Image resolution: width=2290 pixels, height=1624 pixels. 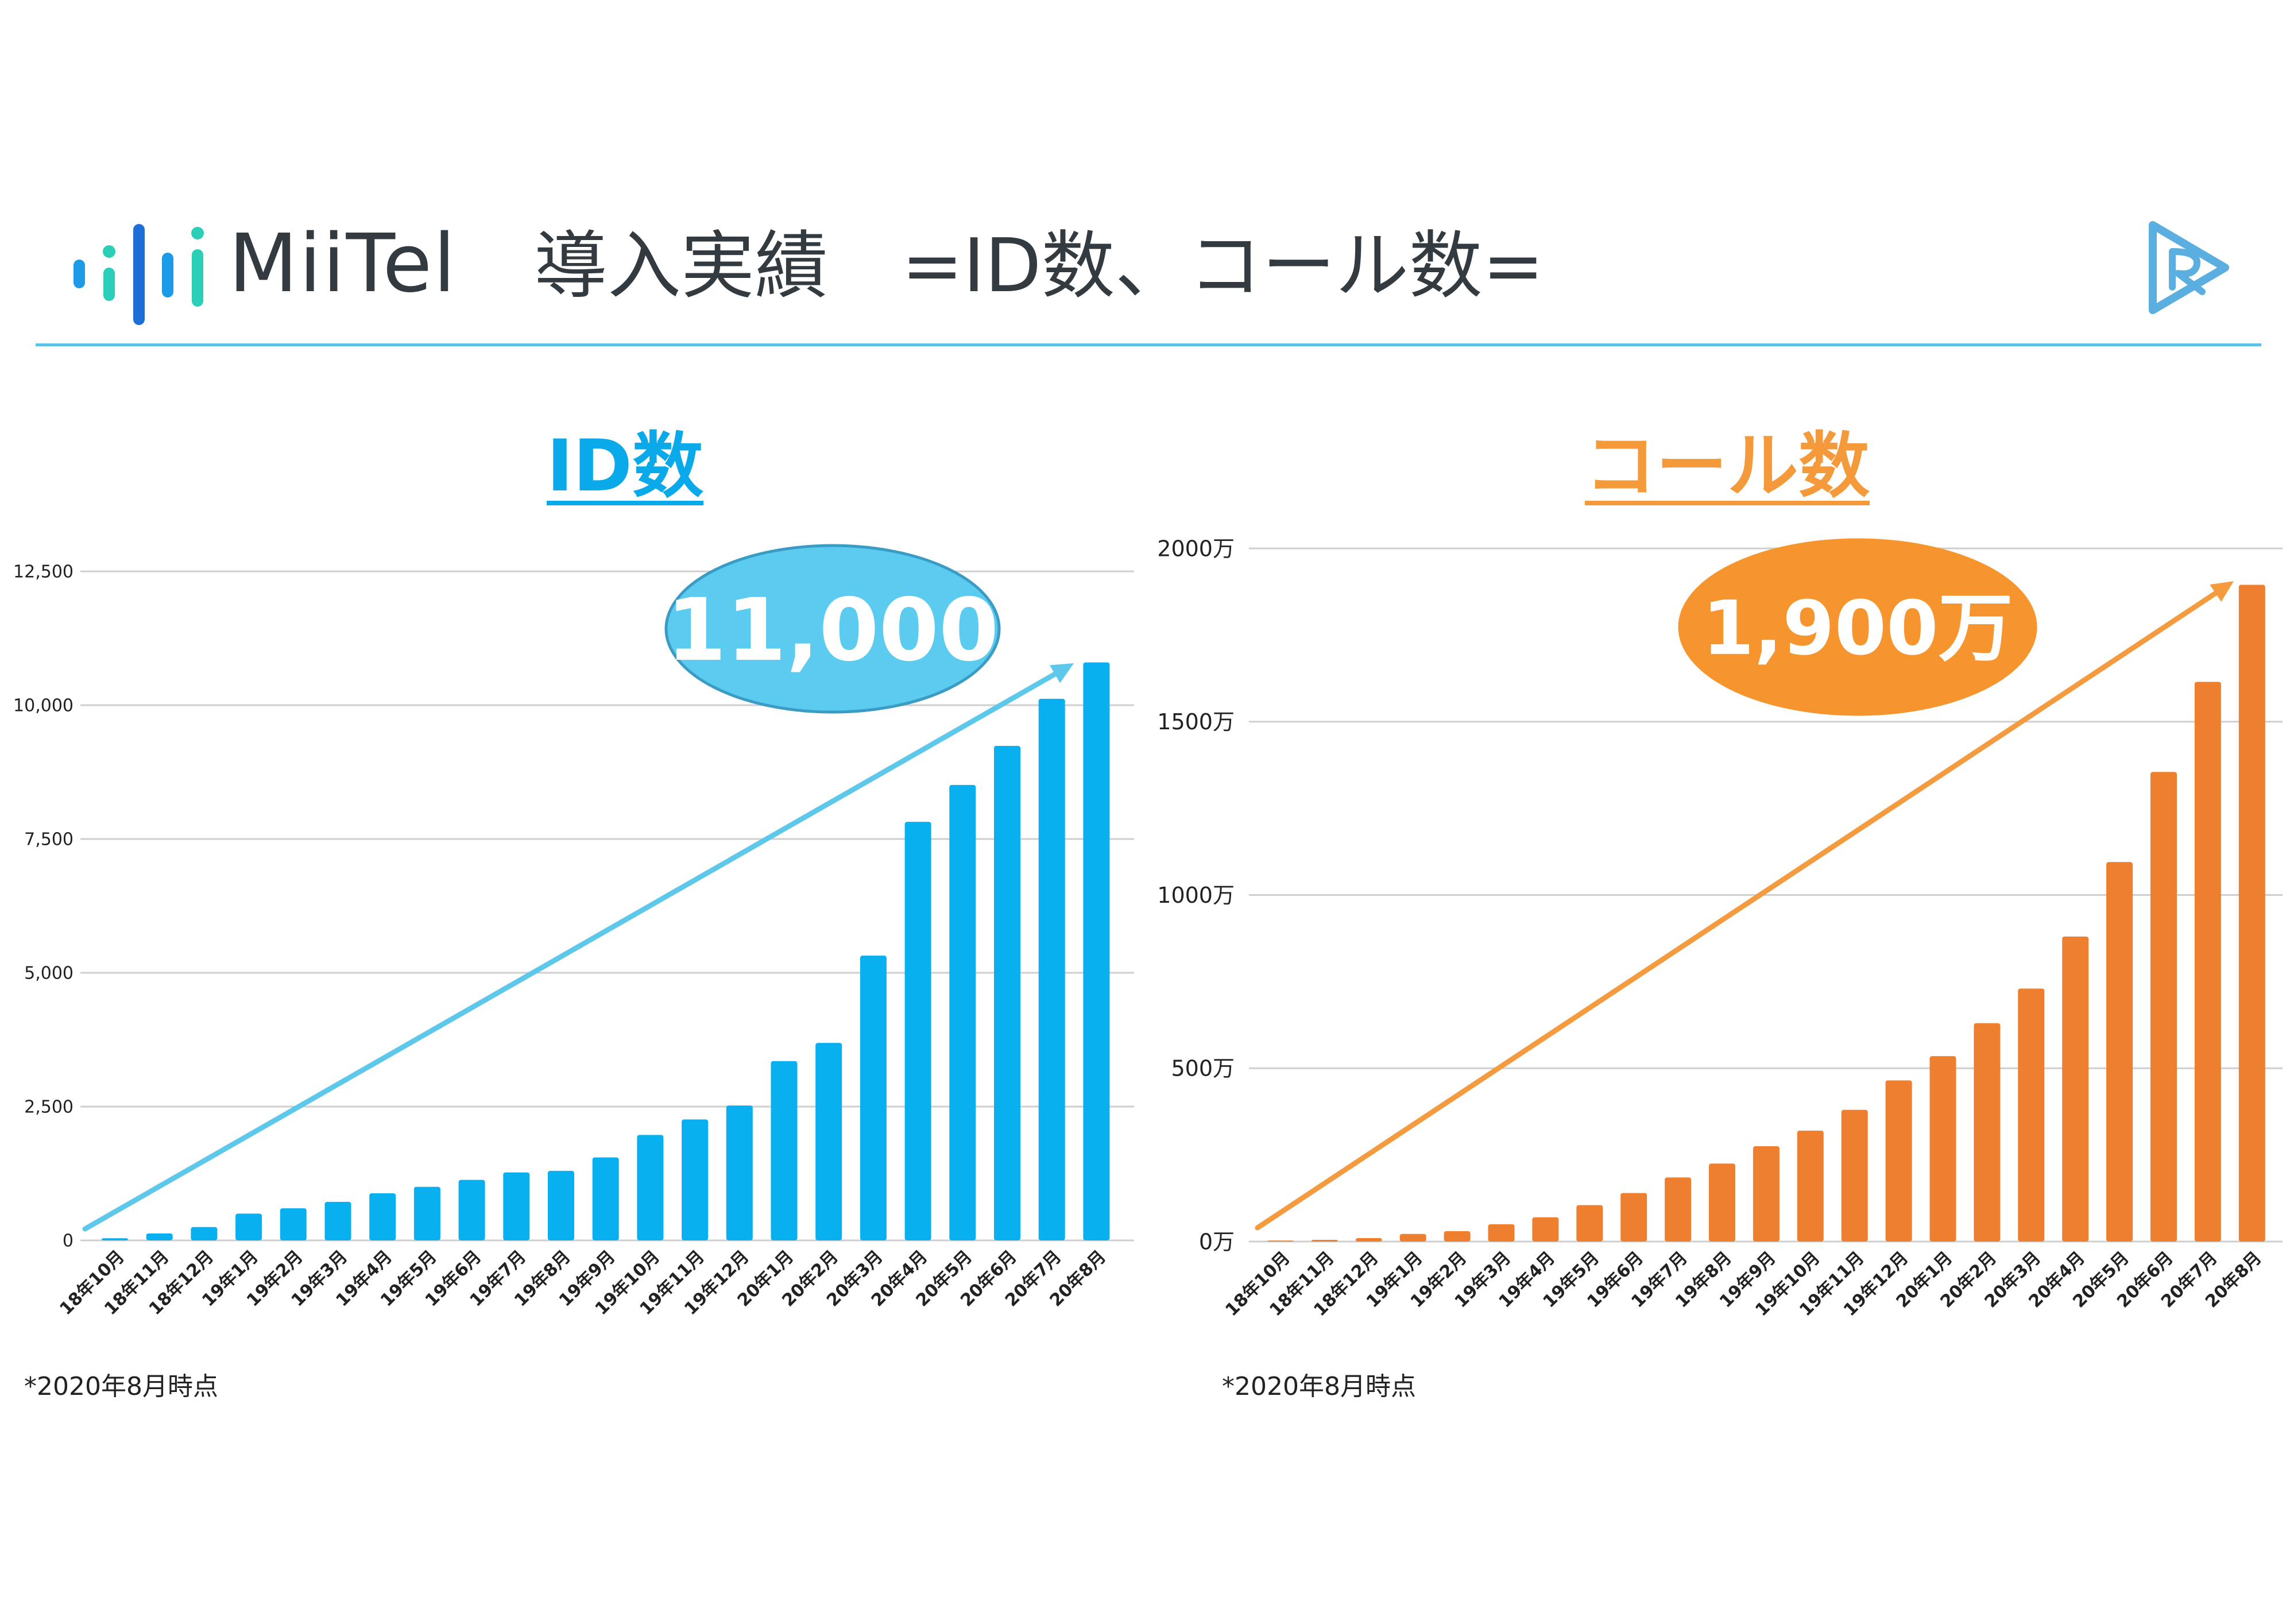 What do you see at coordinates (1727, 466) in the screenshot?
I see `call-chart-title: コール数` at bounding box center [1727, 466].